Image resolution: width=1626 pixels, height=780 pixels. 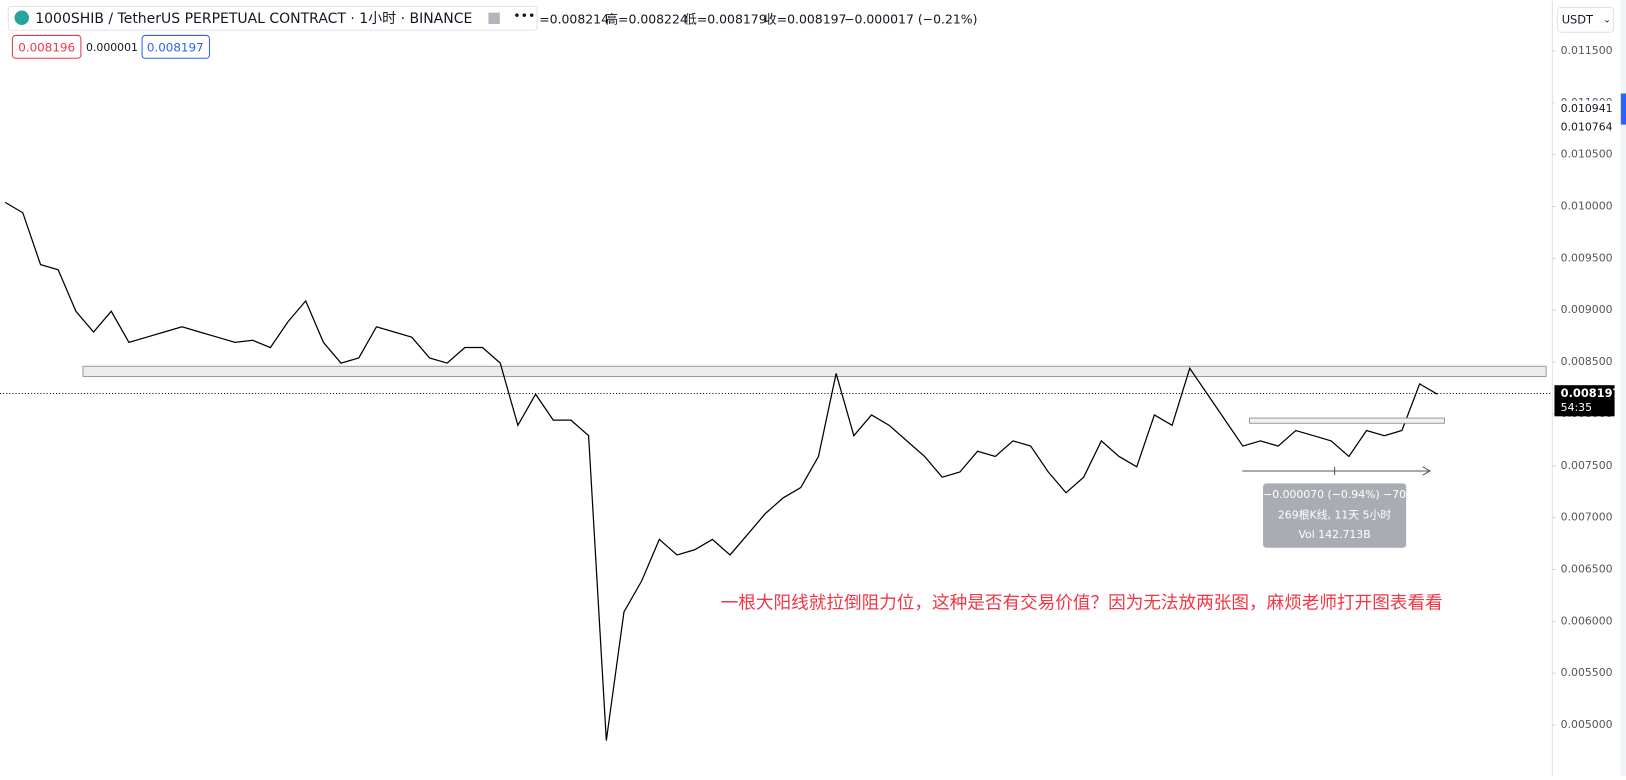 What do you see at coordinates (1623, 109) in the screenshot?
I see `scroll-marker` at bounding box center [1623, 109].